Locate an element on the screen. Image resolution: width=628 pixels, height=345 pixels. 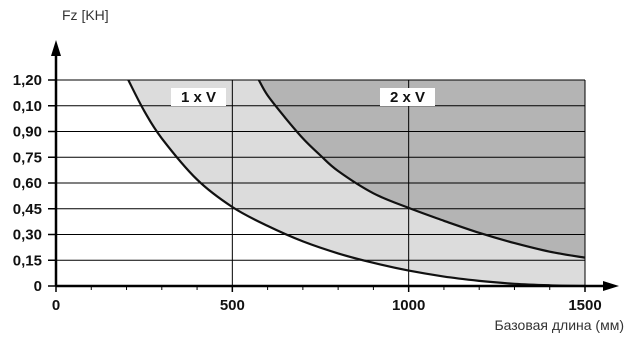
y-axis-arrow is located at coordinates (56, 48).